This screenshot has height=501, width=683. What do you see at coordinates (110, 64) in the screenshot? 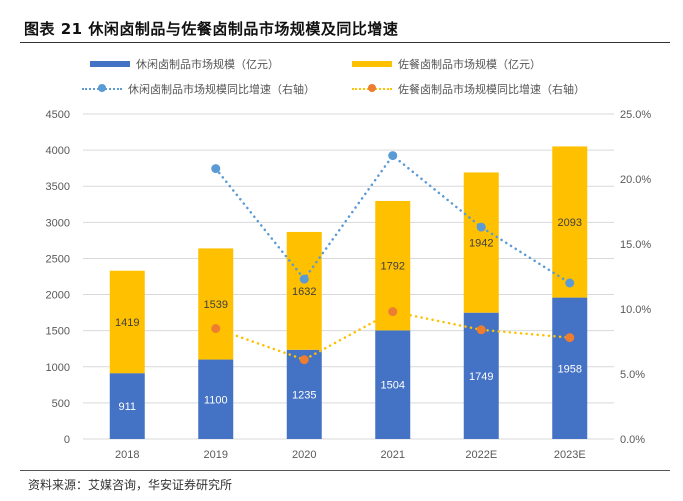
I see `legend-swatch-leisure-bar` at bounding box center [110, 64].